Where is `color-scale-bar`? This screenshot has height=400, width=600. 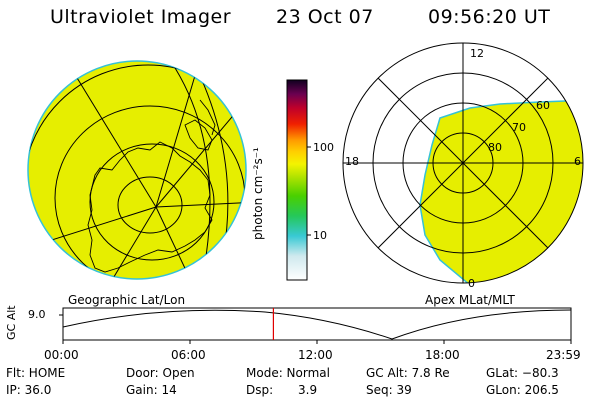
color-scale-bar is located at coordinates (298, 180).